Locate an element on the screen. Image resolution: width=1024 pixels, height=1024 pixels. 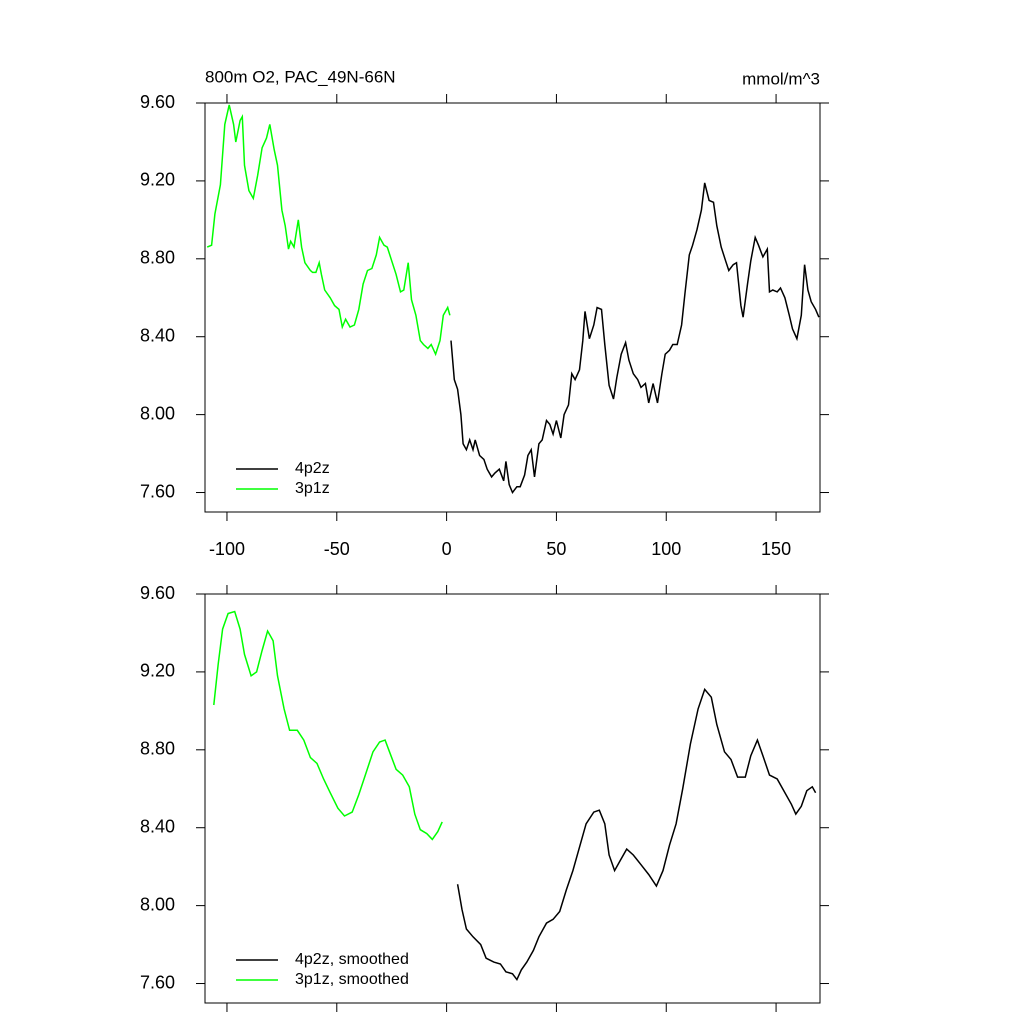
x-tick-label: 150 is located at coordinates (776, 549).